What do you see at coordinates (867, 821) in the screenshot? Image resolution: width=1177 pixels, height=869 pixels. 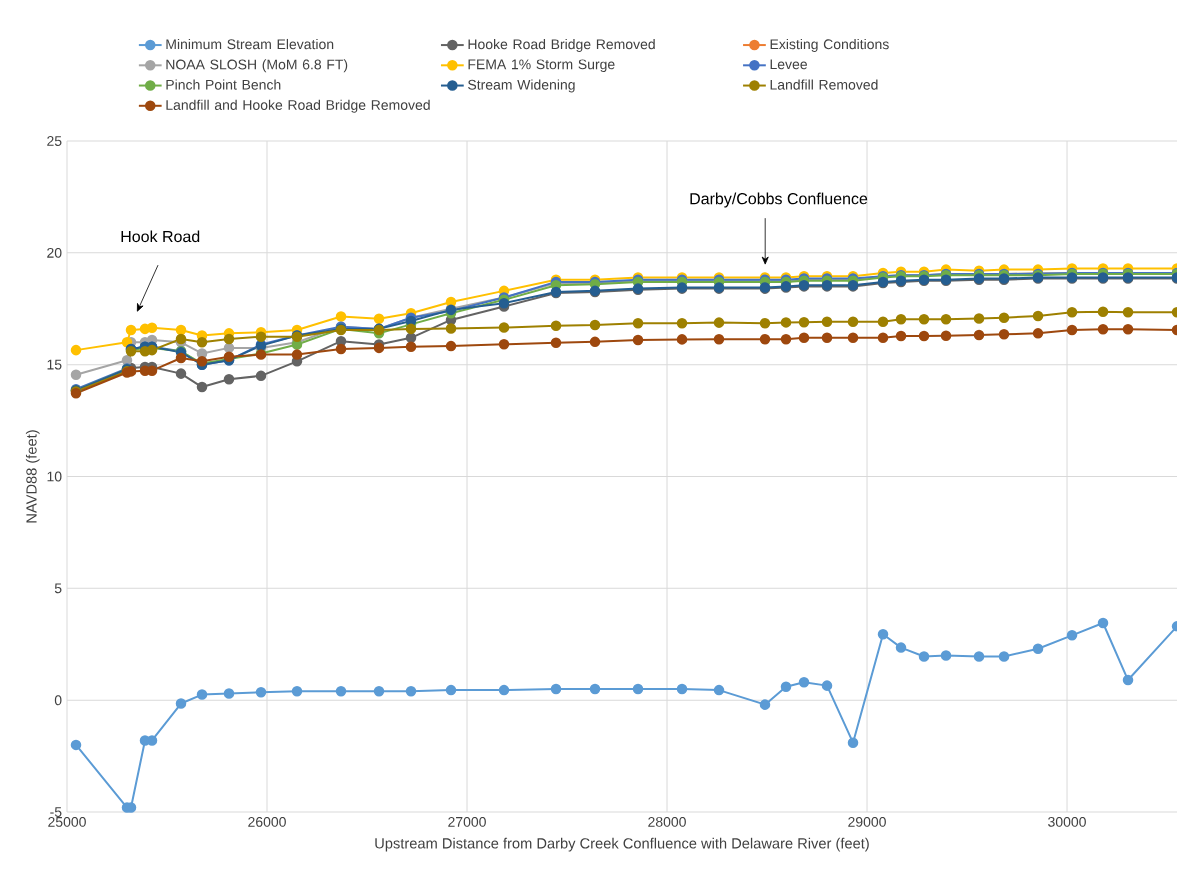 I see `x-tick-label: 29000` at bounding box center [867, 821].